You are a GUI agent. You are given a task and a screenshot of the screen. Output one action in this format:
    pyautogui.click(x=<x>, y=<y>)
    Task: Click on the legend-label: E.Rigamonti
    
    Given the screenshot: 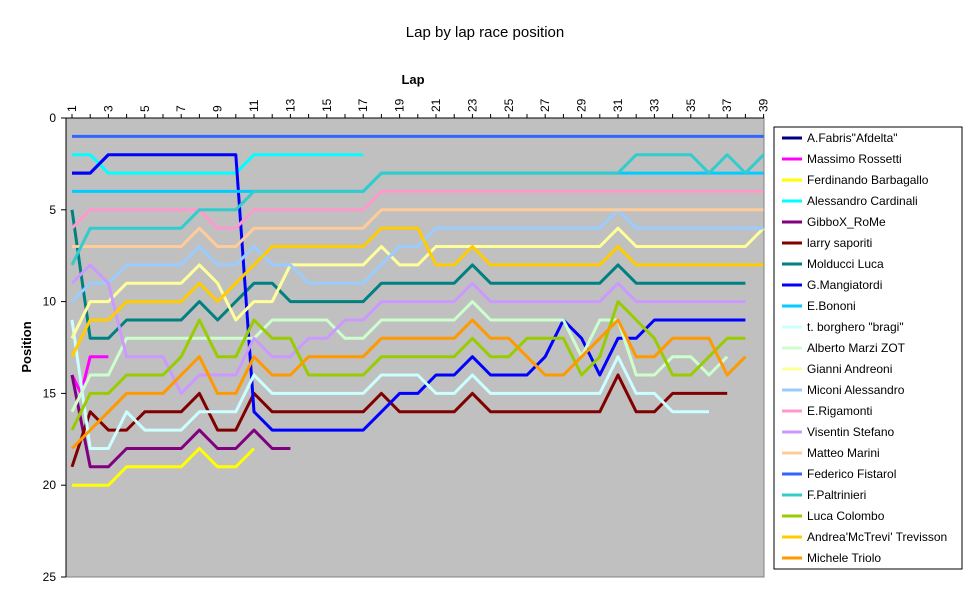 What is the action you would take?
    pyautogui.click(x=839, y=411)
    